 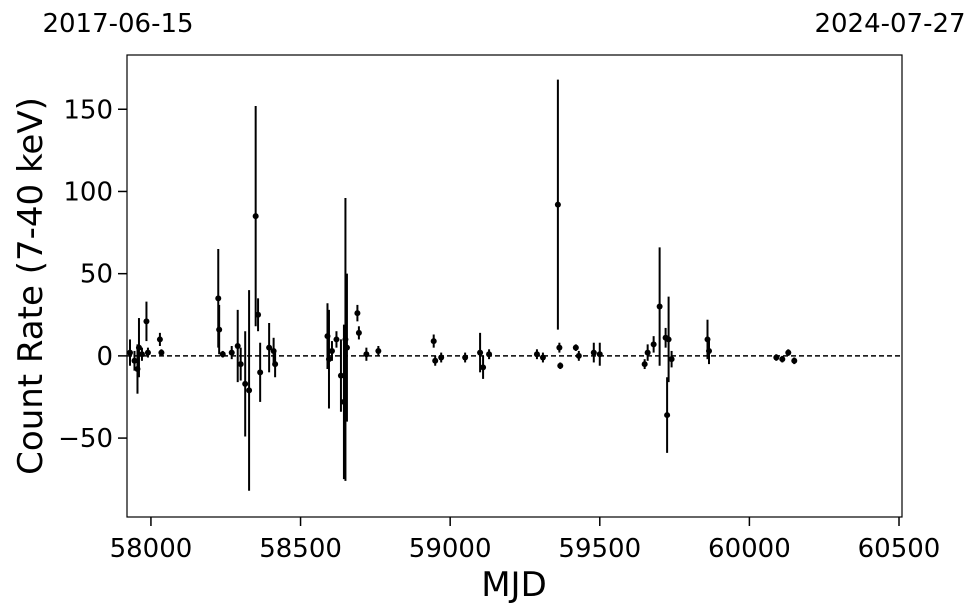 I want to click on x-tick-label: 59000, so click(x=450, y=549).